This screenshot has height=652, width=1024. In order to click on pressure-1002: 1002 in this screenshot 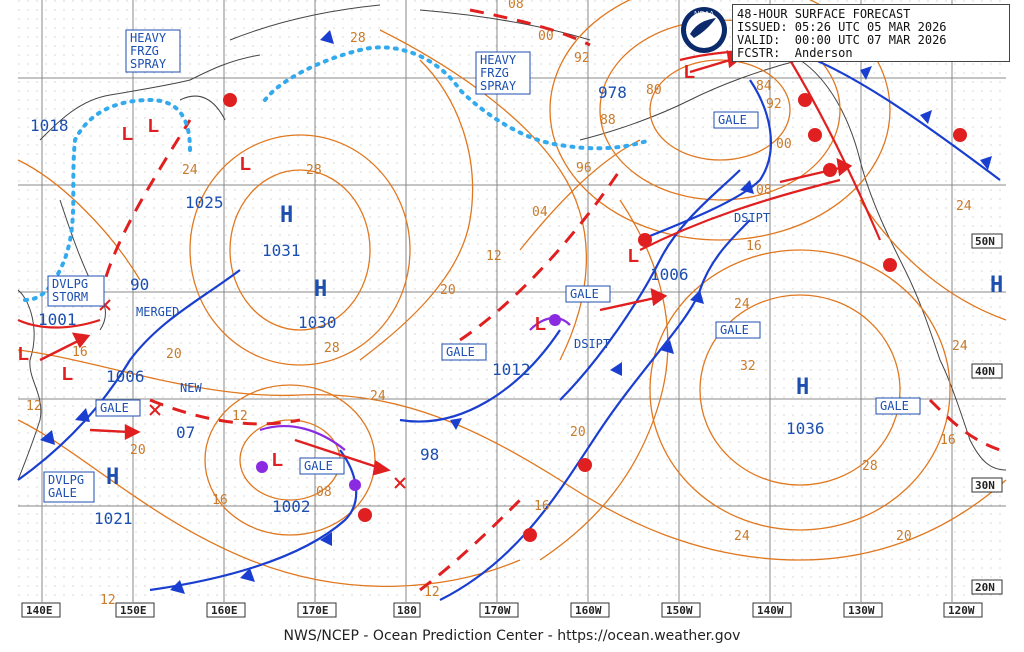, I will do `click(291, 506)`.